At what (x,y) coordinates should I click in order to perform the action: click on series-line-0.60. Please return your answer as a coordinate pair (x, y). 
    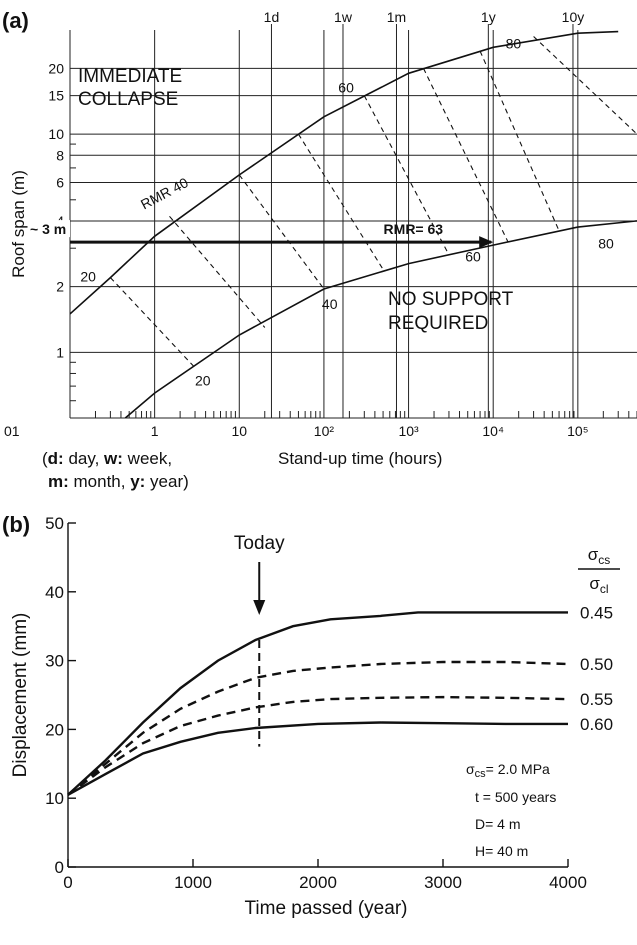
    Looking at the image, I should click on (317, 758).